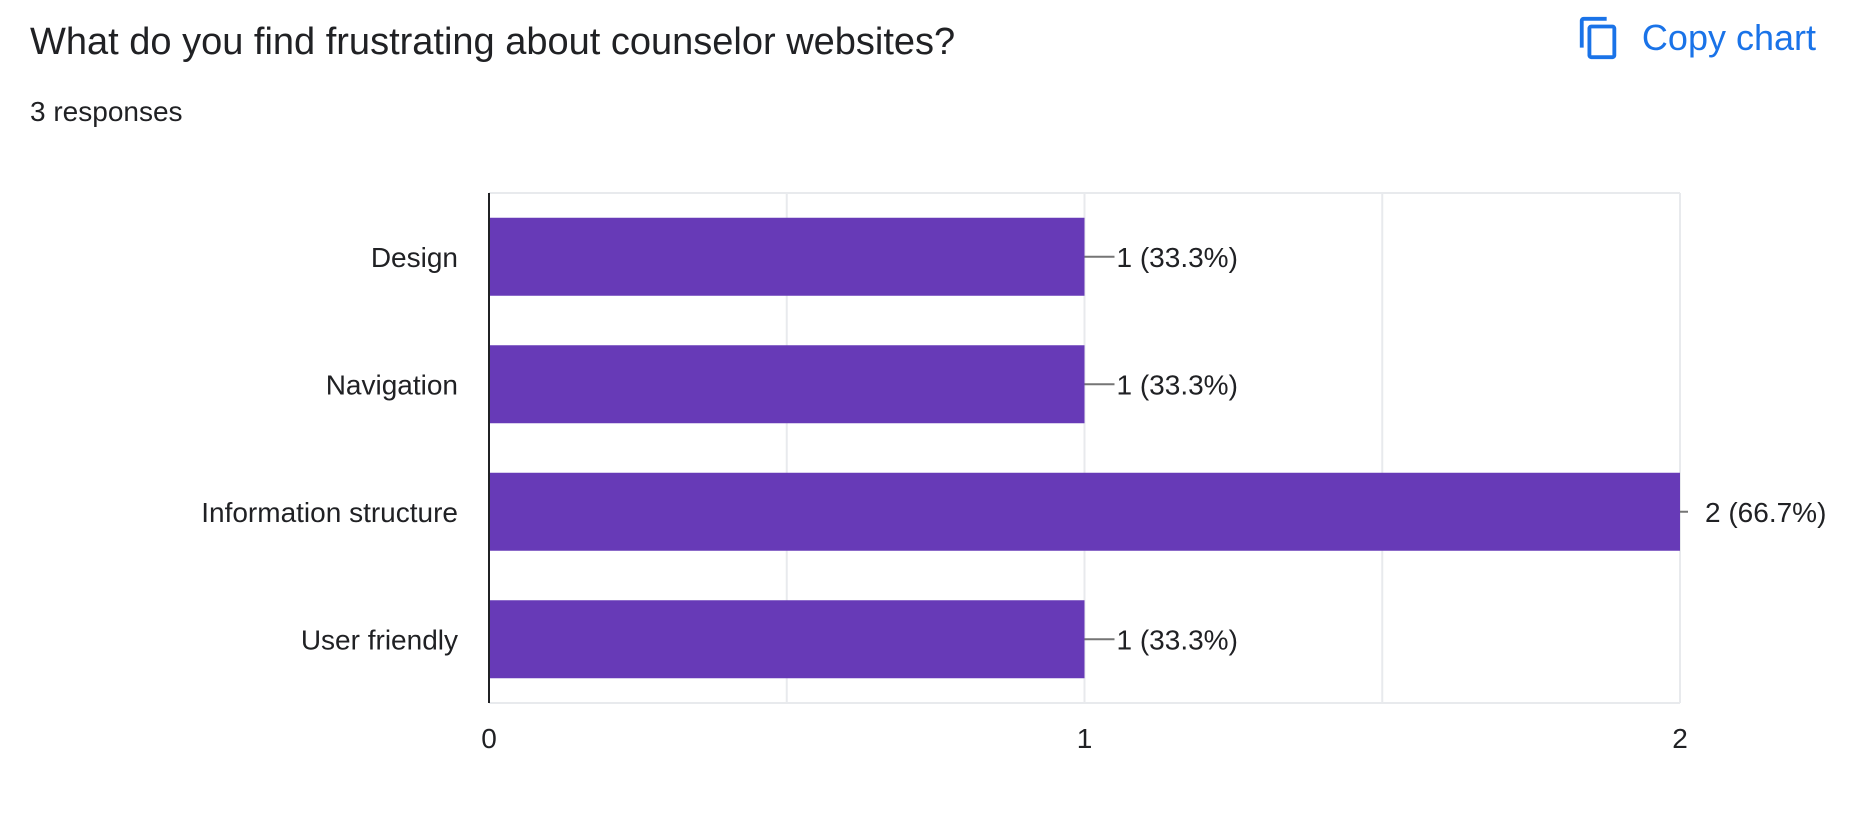  I want to click on category-label: Information structure, so click(329, 512).